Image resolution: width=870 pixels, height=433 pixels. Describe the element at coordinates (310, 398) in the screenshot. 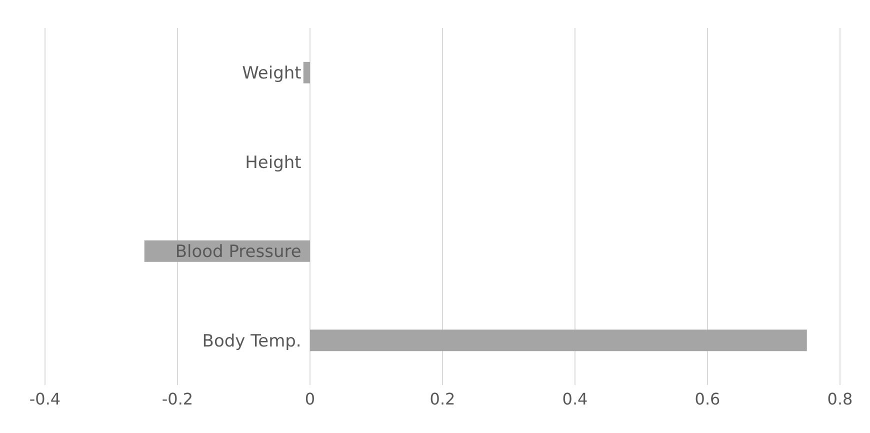

I see `x-tick-label: 0` at that location.